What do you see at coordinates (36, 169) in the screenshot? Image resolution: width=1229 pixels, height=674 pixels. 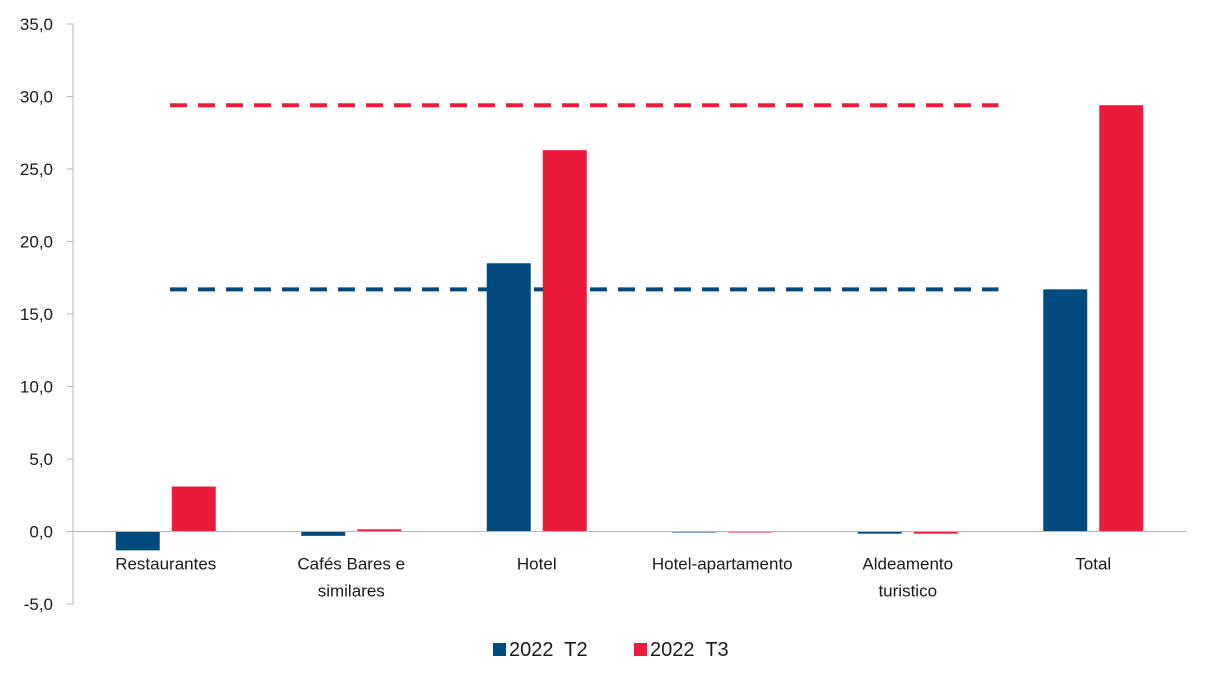 I see `y-tick-label: 25,0` at bounding box center [36, 169].